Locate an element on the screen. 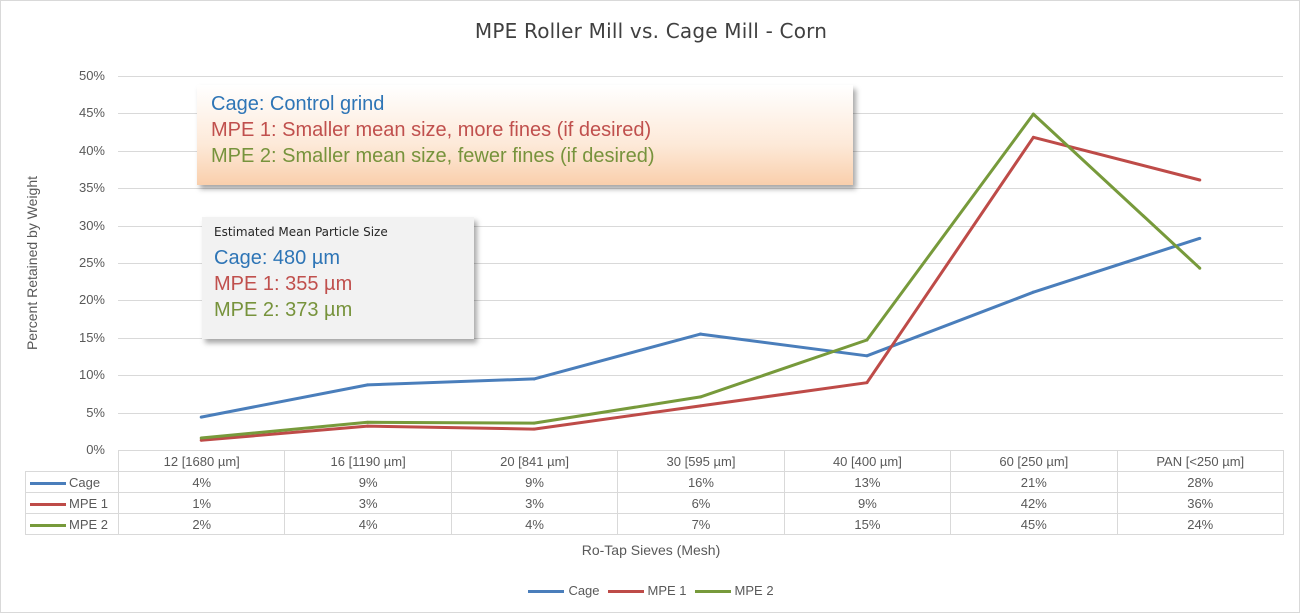  y-tick-label: 50% is located at coordinates (91, 75).